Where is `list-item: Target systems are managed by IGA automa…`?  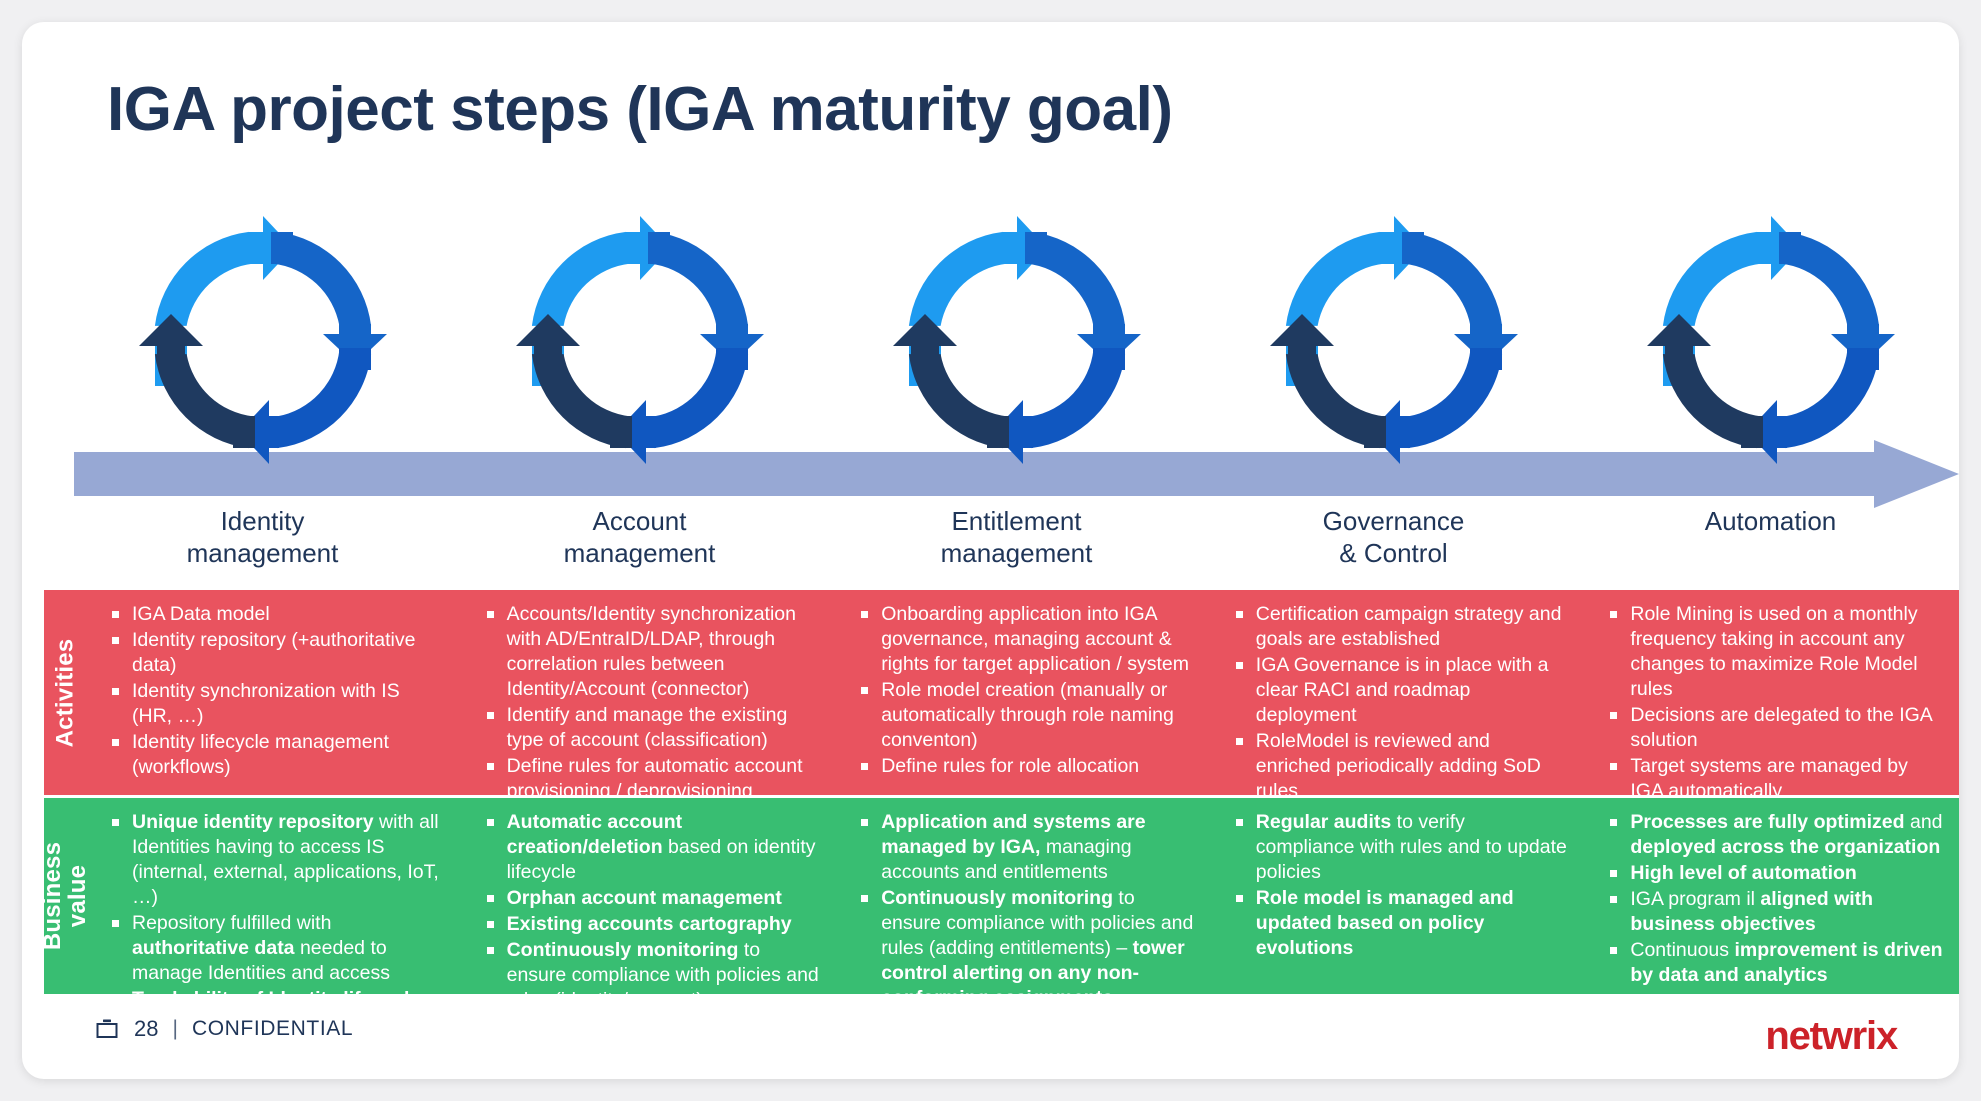 list-item: Target systems are managed by IGA automa… is located at coordinates (1775, 779).